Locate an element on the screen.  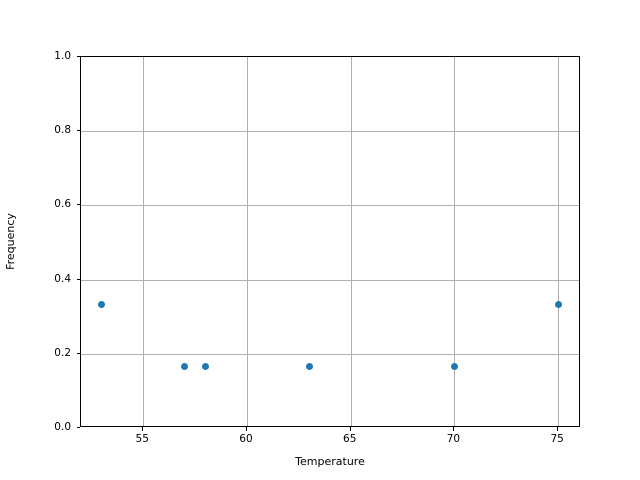
x-tick-label: 60 is located at coordinates (246, 439).